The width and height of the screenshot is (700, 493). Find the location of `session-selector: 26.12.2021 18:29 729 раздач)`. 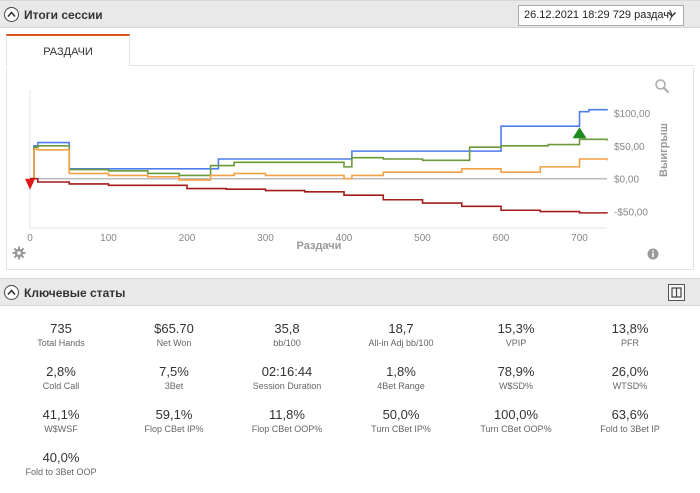

session-selector: 26.12.2021 18:29 729 раздач) is located at coordinates (601, 15).